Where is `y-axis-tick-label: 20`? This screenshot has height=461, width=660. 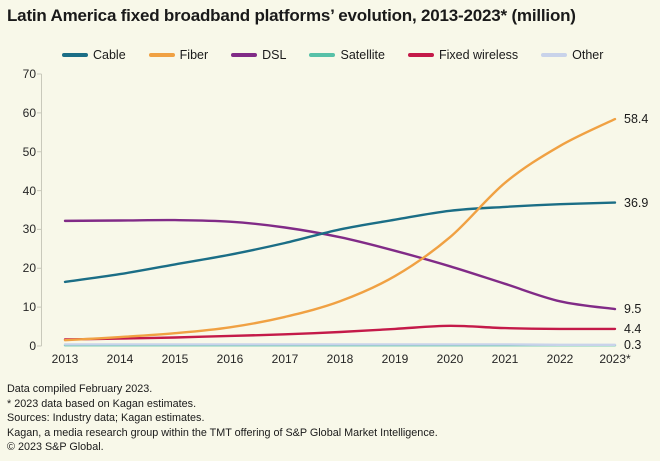
y-axis-tick-label: 20 is located at coordinates (29, 268).